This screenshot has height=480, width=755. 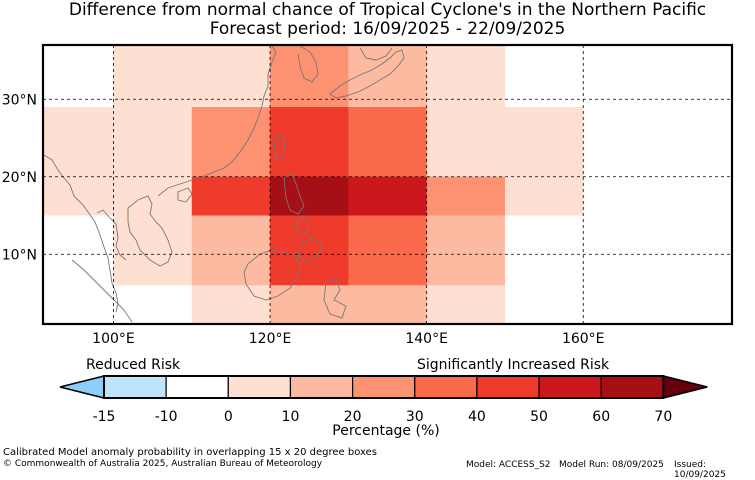 What do you see at coordinates (700, 470) in the screenshot?
I see `footer-issued: Issued: 10/09/2025` at bounding box center [700, 470].